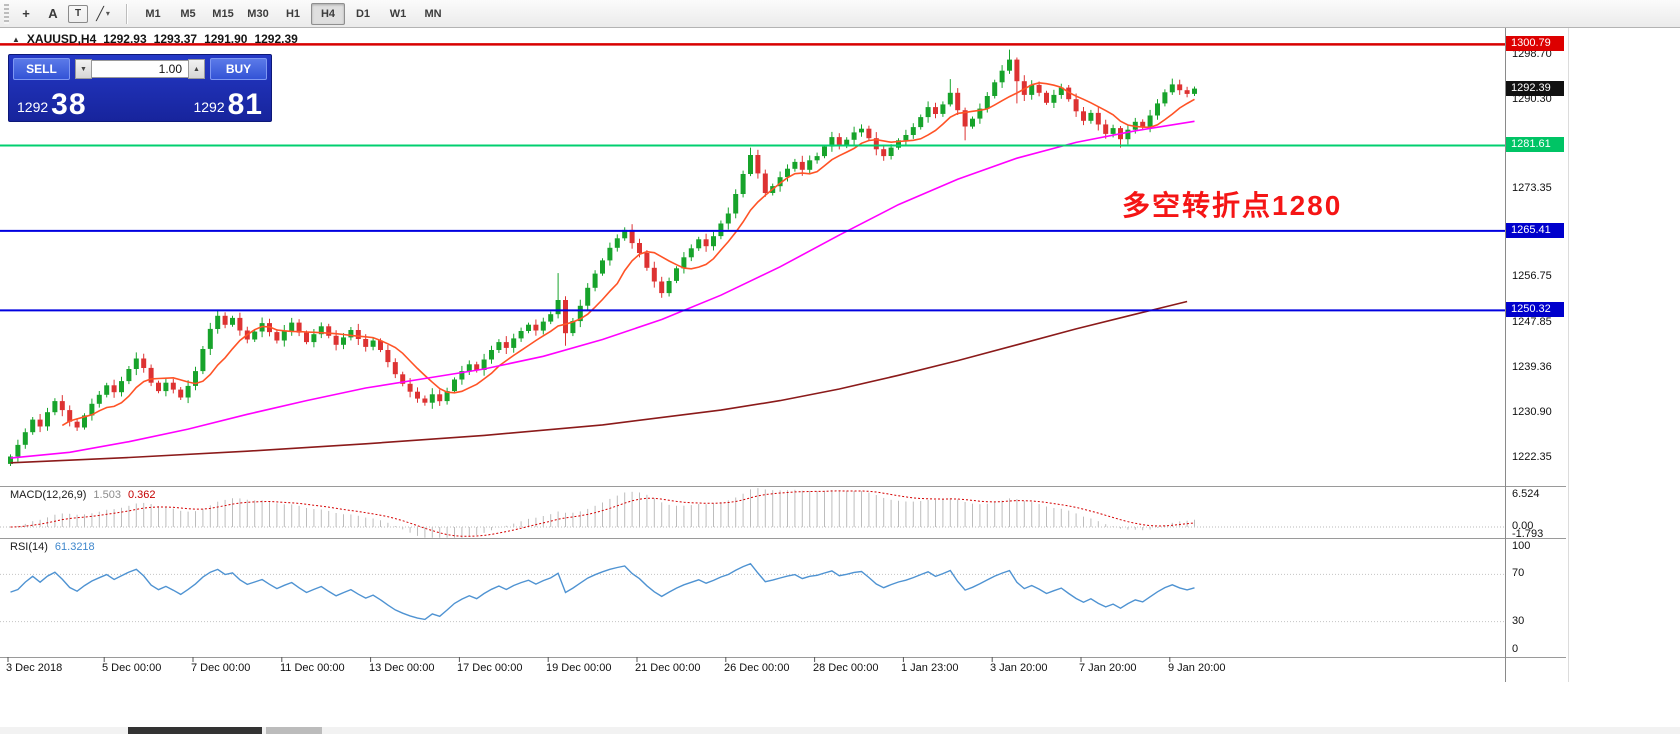 This screenshot has width=1680, height=734. I want to click on bottom-edge-fragment, so click(840, 730).